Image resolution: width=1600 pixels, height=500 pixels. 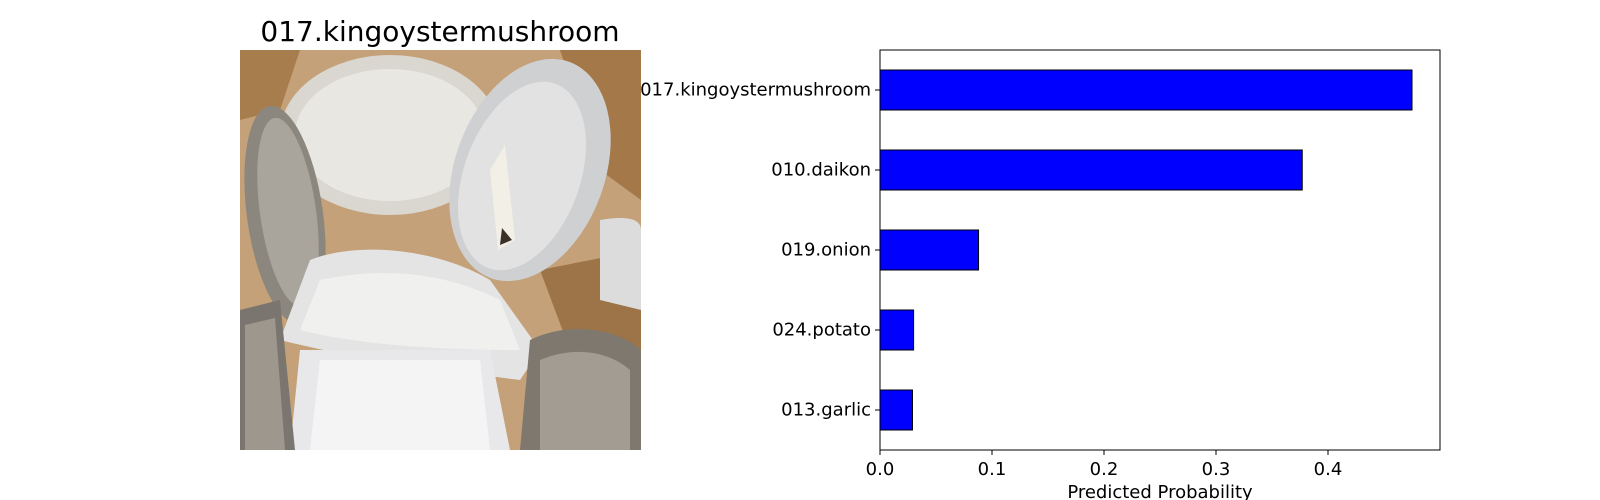 What do you see at coordinates (897, 330) in the screenshot?
I see `bar-024.potato` at bounding box center [897, 330].